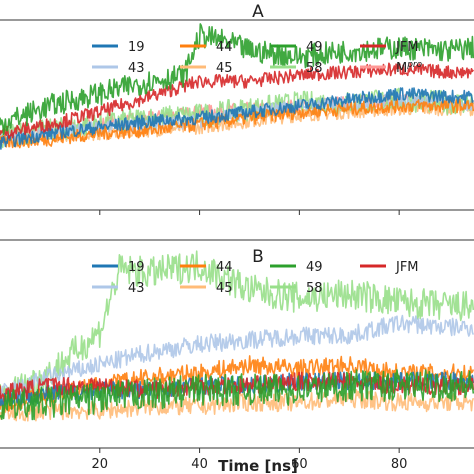 This screenshot has width=474, height=474. I want to click on legend-label: Mpro, so click(409, 68).